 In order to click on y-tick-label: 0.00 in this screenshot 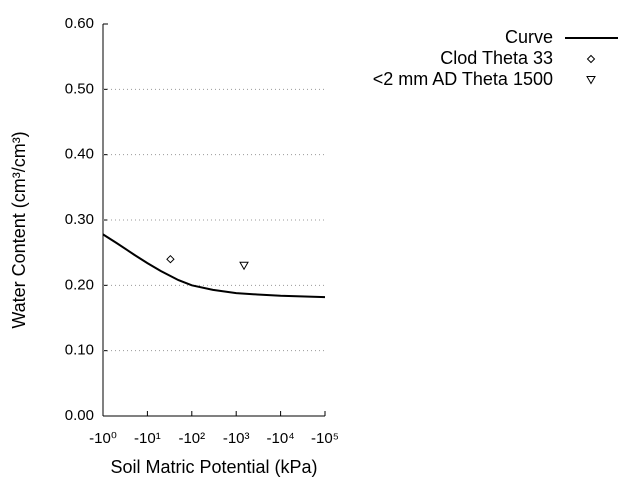, I will do `click(79, 415)`.